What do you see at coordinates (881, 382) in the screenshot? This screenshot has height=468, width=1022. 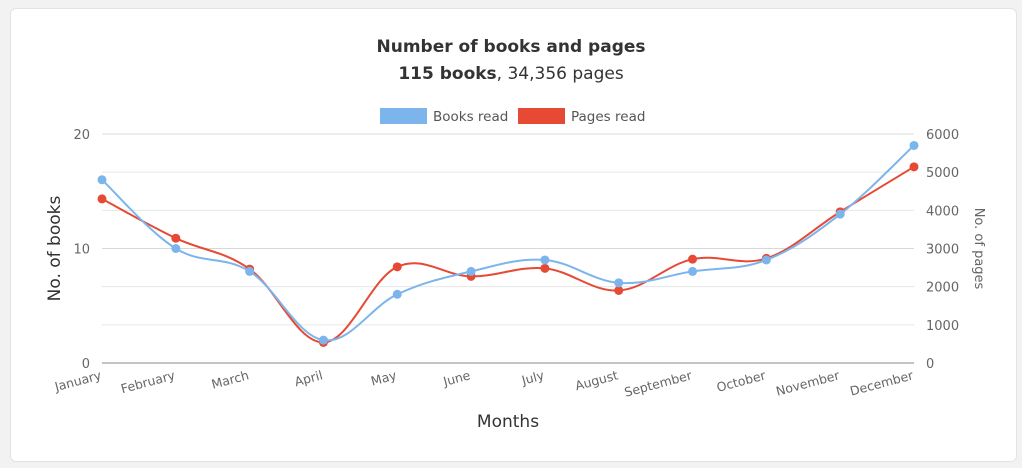 I see `x-tick-label: December` at bounding box center [881, 382].